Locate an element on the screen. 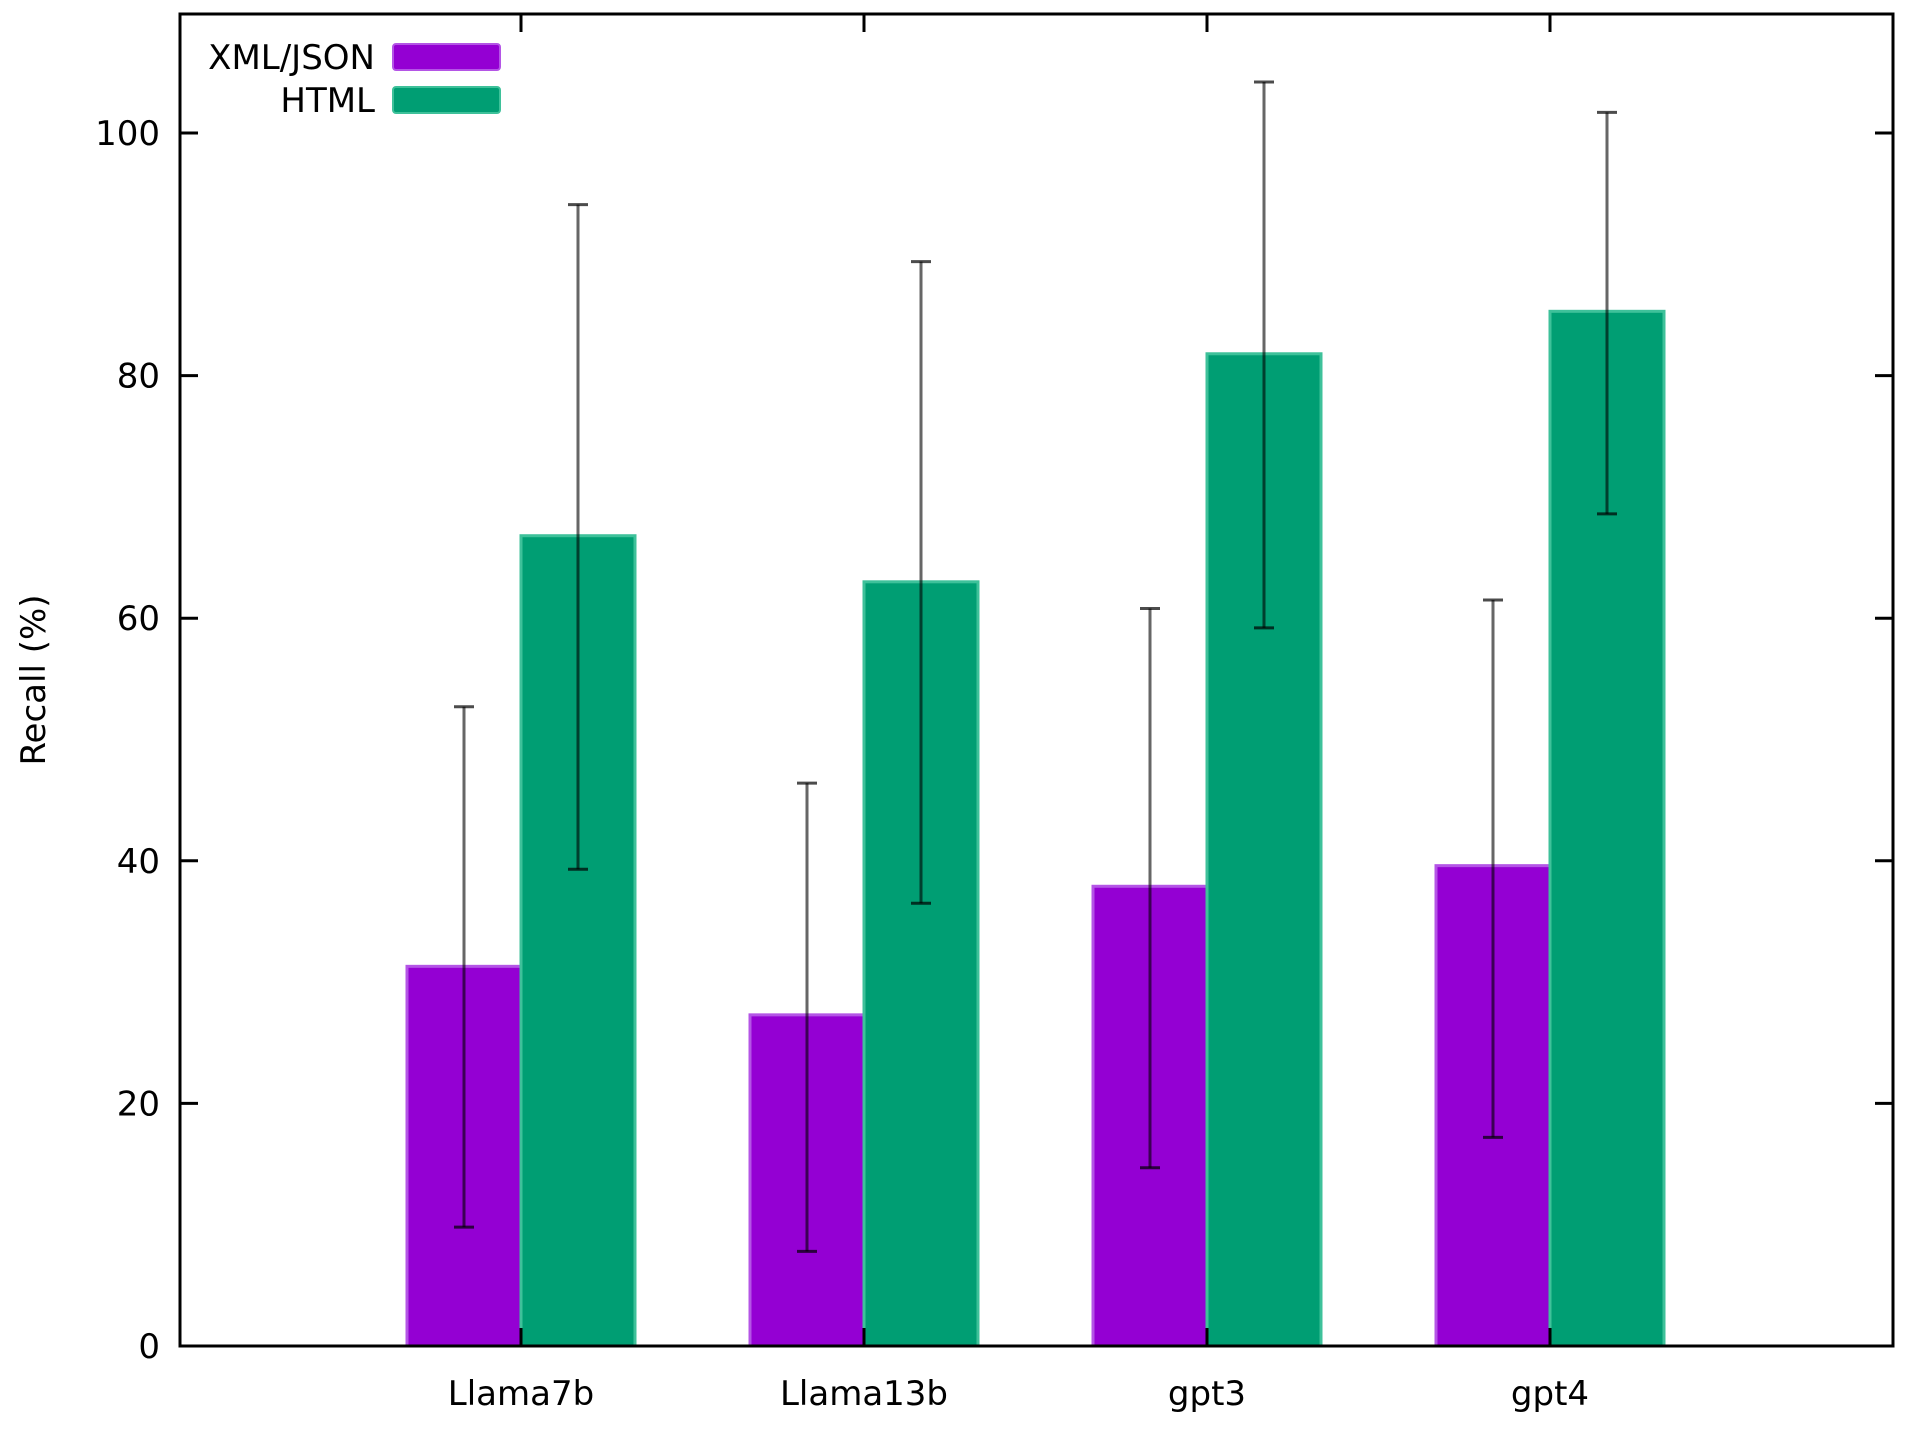 This screenshot has width=1906, height=1431. y-tick-label: 80 is located at coordinates (138, 377).